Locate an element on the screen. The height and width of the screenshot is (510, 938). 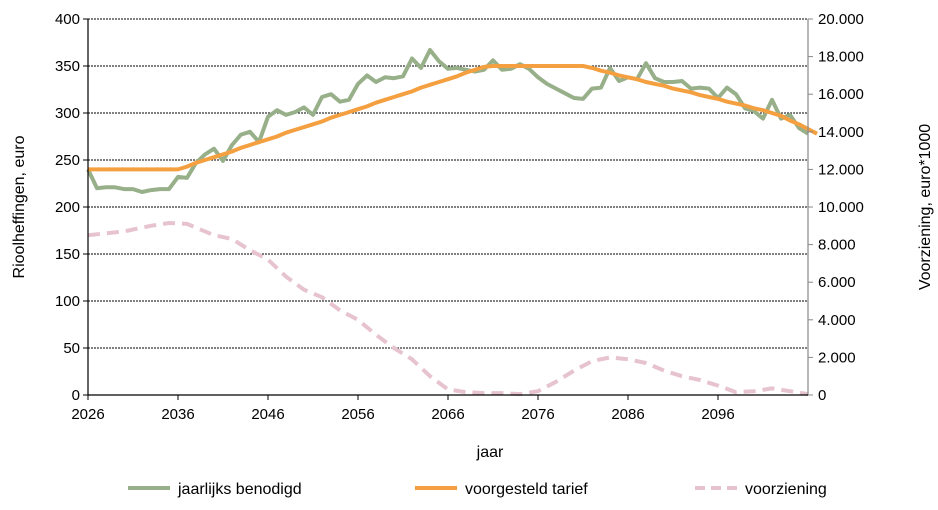
x-tick-label: 2056 is located at coordinates (357, 414).